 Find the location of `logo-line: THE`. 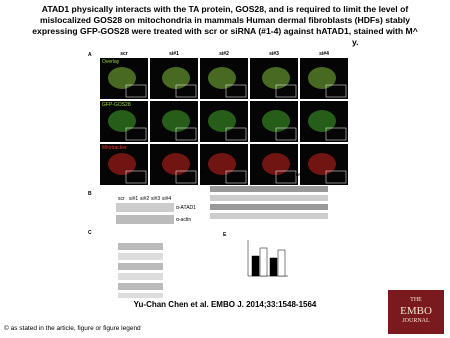

logo-line: THE is located at coordinates (416, 300).